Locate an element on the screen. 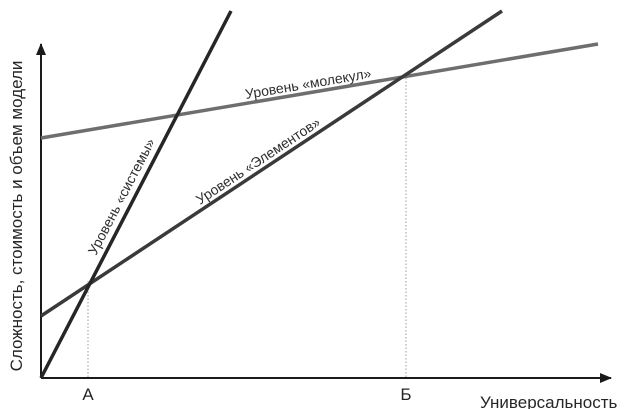 This screenshot has width=644, height=409. point-b-label: Б is located at coordinates (405, 394).